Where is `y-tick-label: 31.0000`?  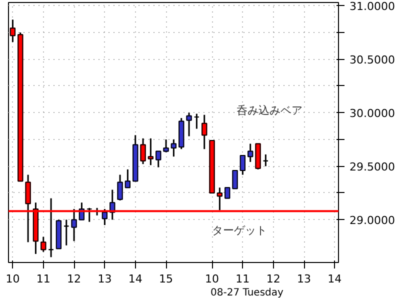 y-tick-label: 31.0000 is located at coordinates (372, 7).